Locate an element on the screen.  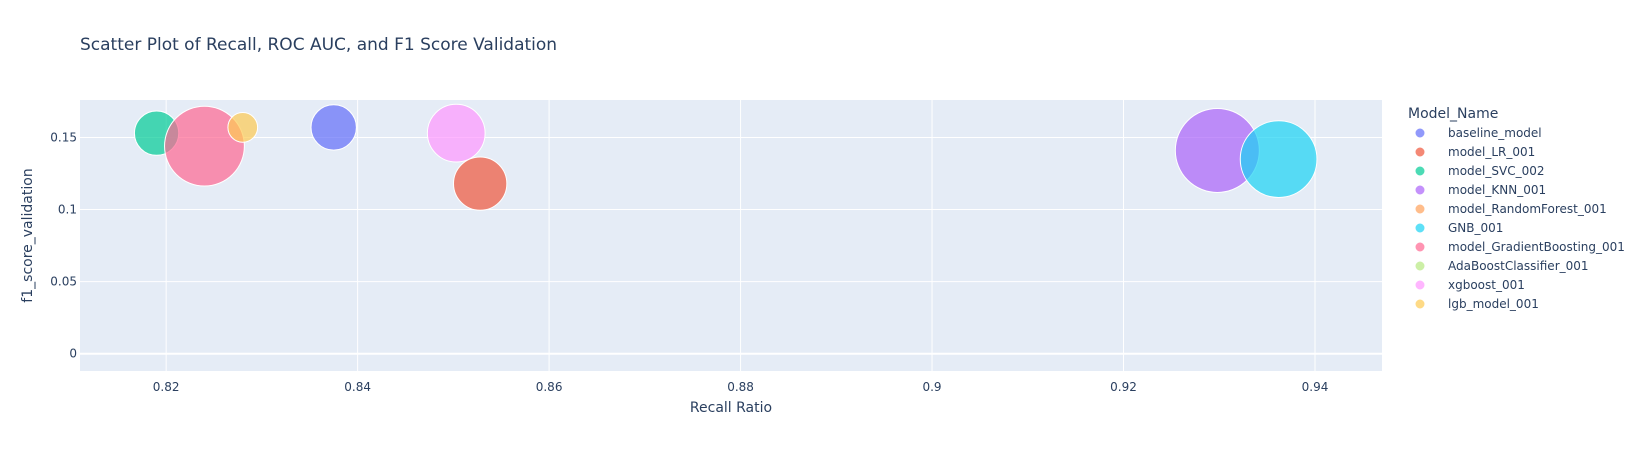
legend-label: model_KNN_001 is located at coordinates (1497, 190).